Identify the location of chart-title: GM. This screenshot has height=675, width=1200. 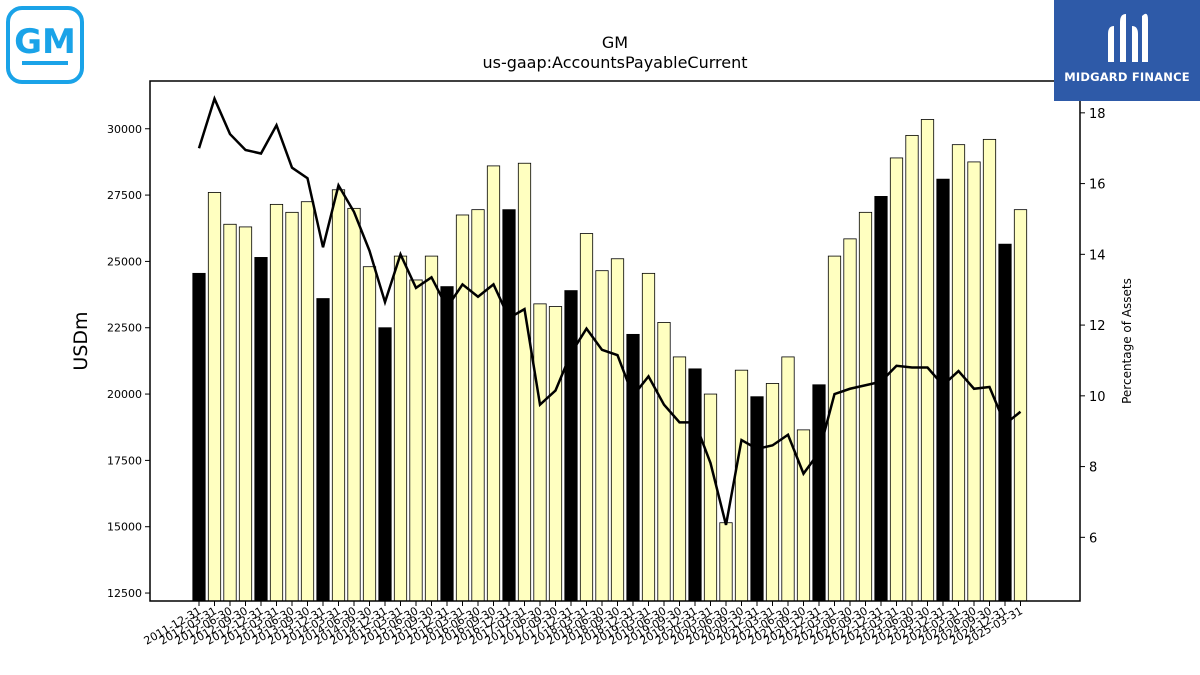
(615, 42).